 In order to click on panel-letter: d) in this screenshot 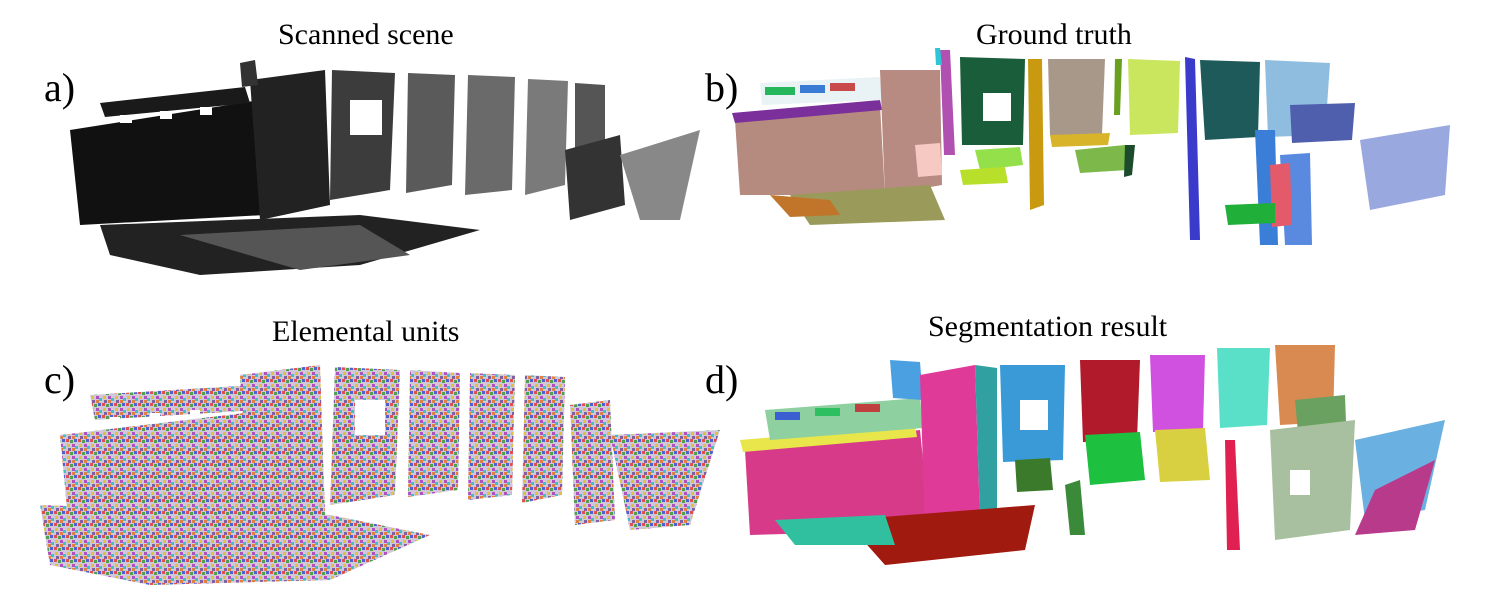, I will do `click(722, 379)`.